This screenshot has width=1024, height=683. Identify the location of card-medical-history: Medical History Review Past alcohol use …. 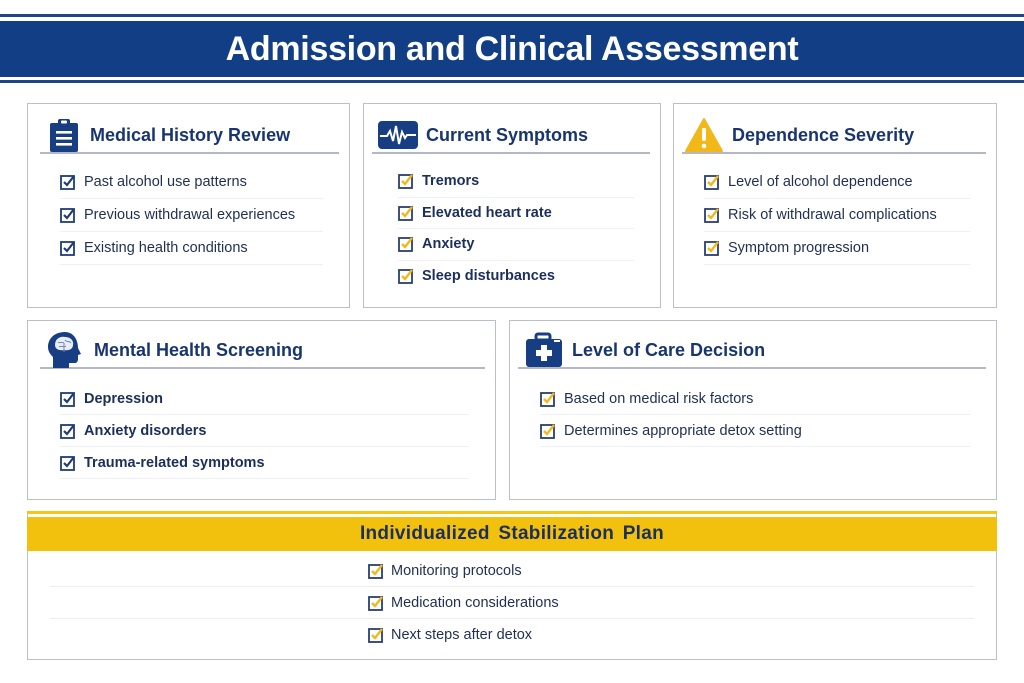
(188, 205).